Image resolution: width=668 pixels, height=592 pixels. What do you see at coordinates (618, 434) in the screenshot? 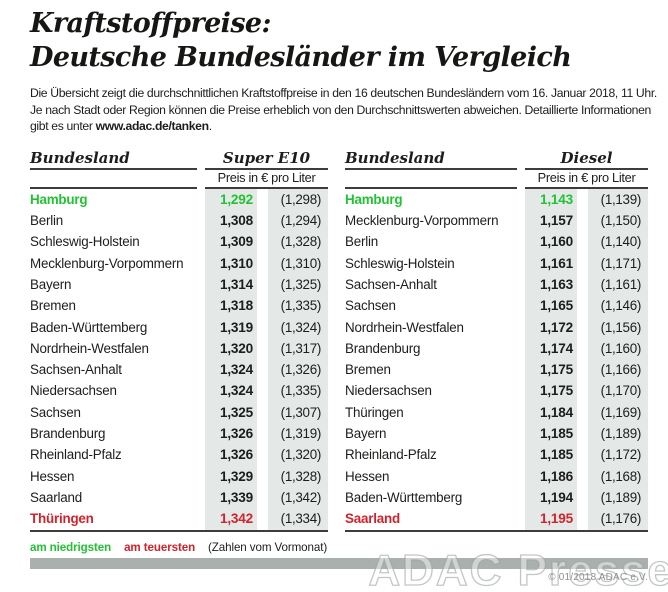
I see `previous-month-value: (1,189)` at bounding box center [618, 434].